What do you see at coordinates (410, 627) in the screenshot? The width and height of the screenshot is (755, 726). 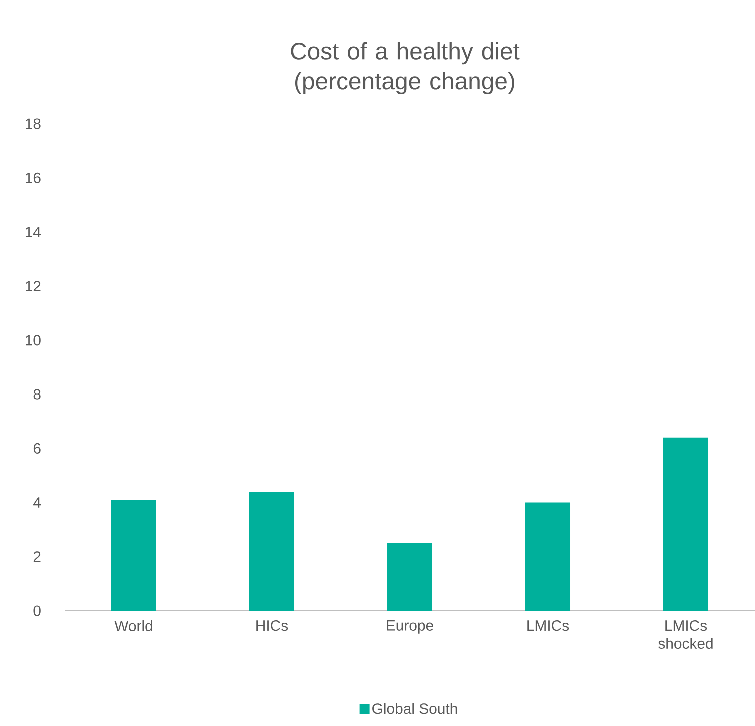 I see `x-tick-label: Europe` at bounding box center [410, 627].